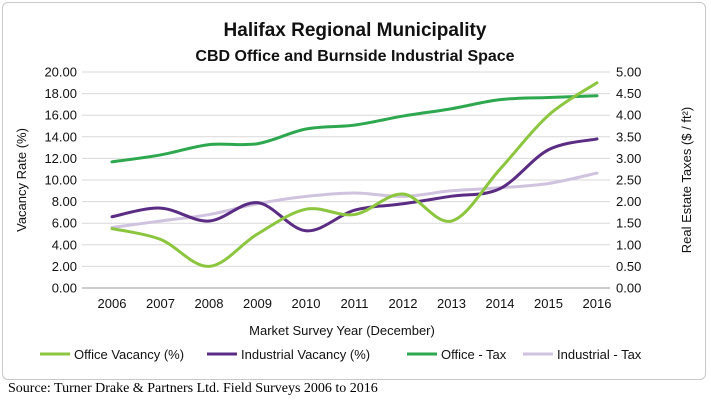 The image size is (711, 401). I want to click on x-axis-label: Market Survey Year (December), so click(342, 330).